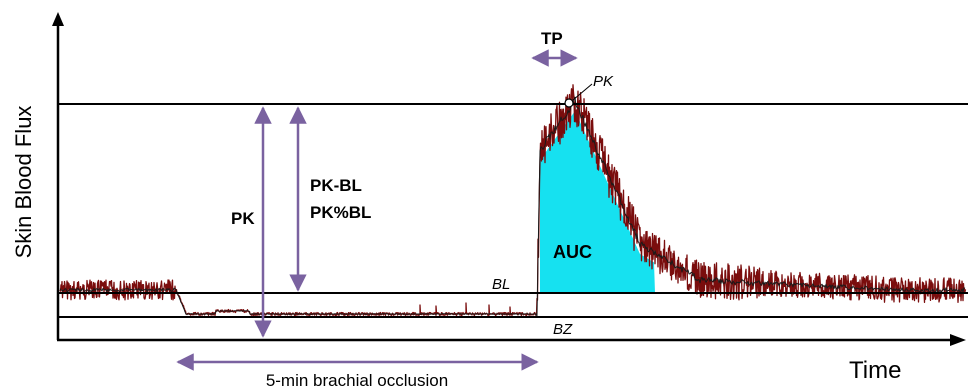  Describe the element at coordinates (501, 284) in the screenshot. I see `bl-label: BL` at that location.